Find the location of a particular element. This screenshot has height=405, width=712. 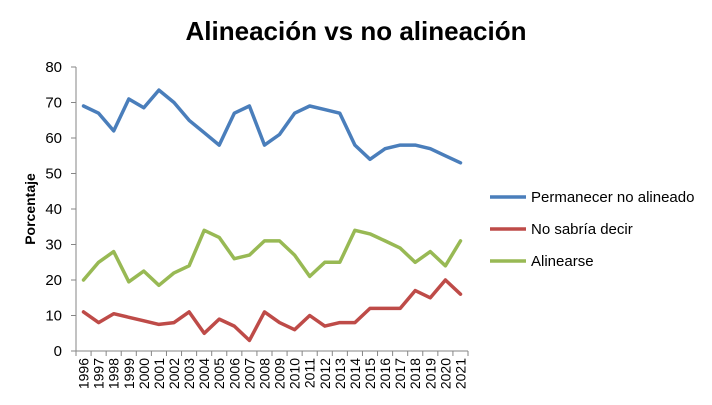

y-tick-label: 40 is located at coordinates (53, 209).